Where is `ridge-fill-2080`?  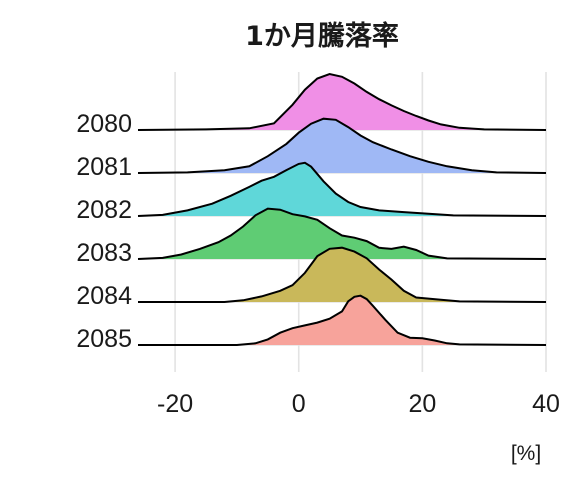 ridge-fill-2080 is located at coordinates (342, 102).